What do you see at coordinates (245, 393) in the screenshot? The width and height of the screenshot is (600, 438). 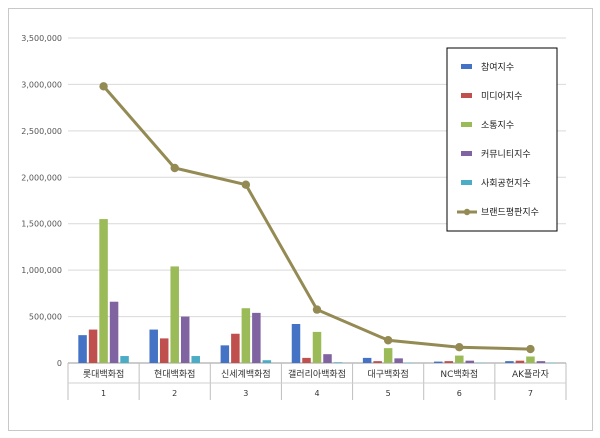 I see `x-category-index: 3` at bounding box center [245, 393].